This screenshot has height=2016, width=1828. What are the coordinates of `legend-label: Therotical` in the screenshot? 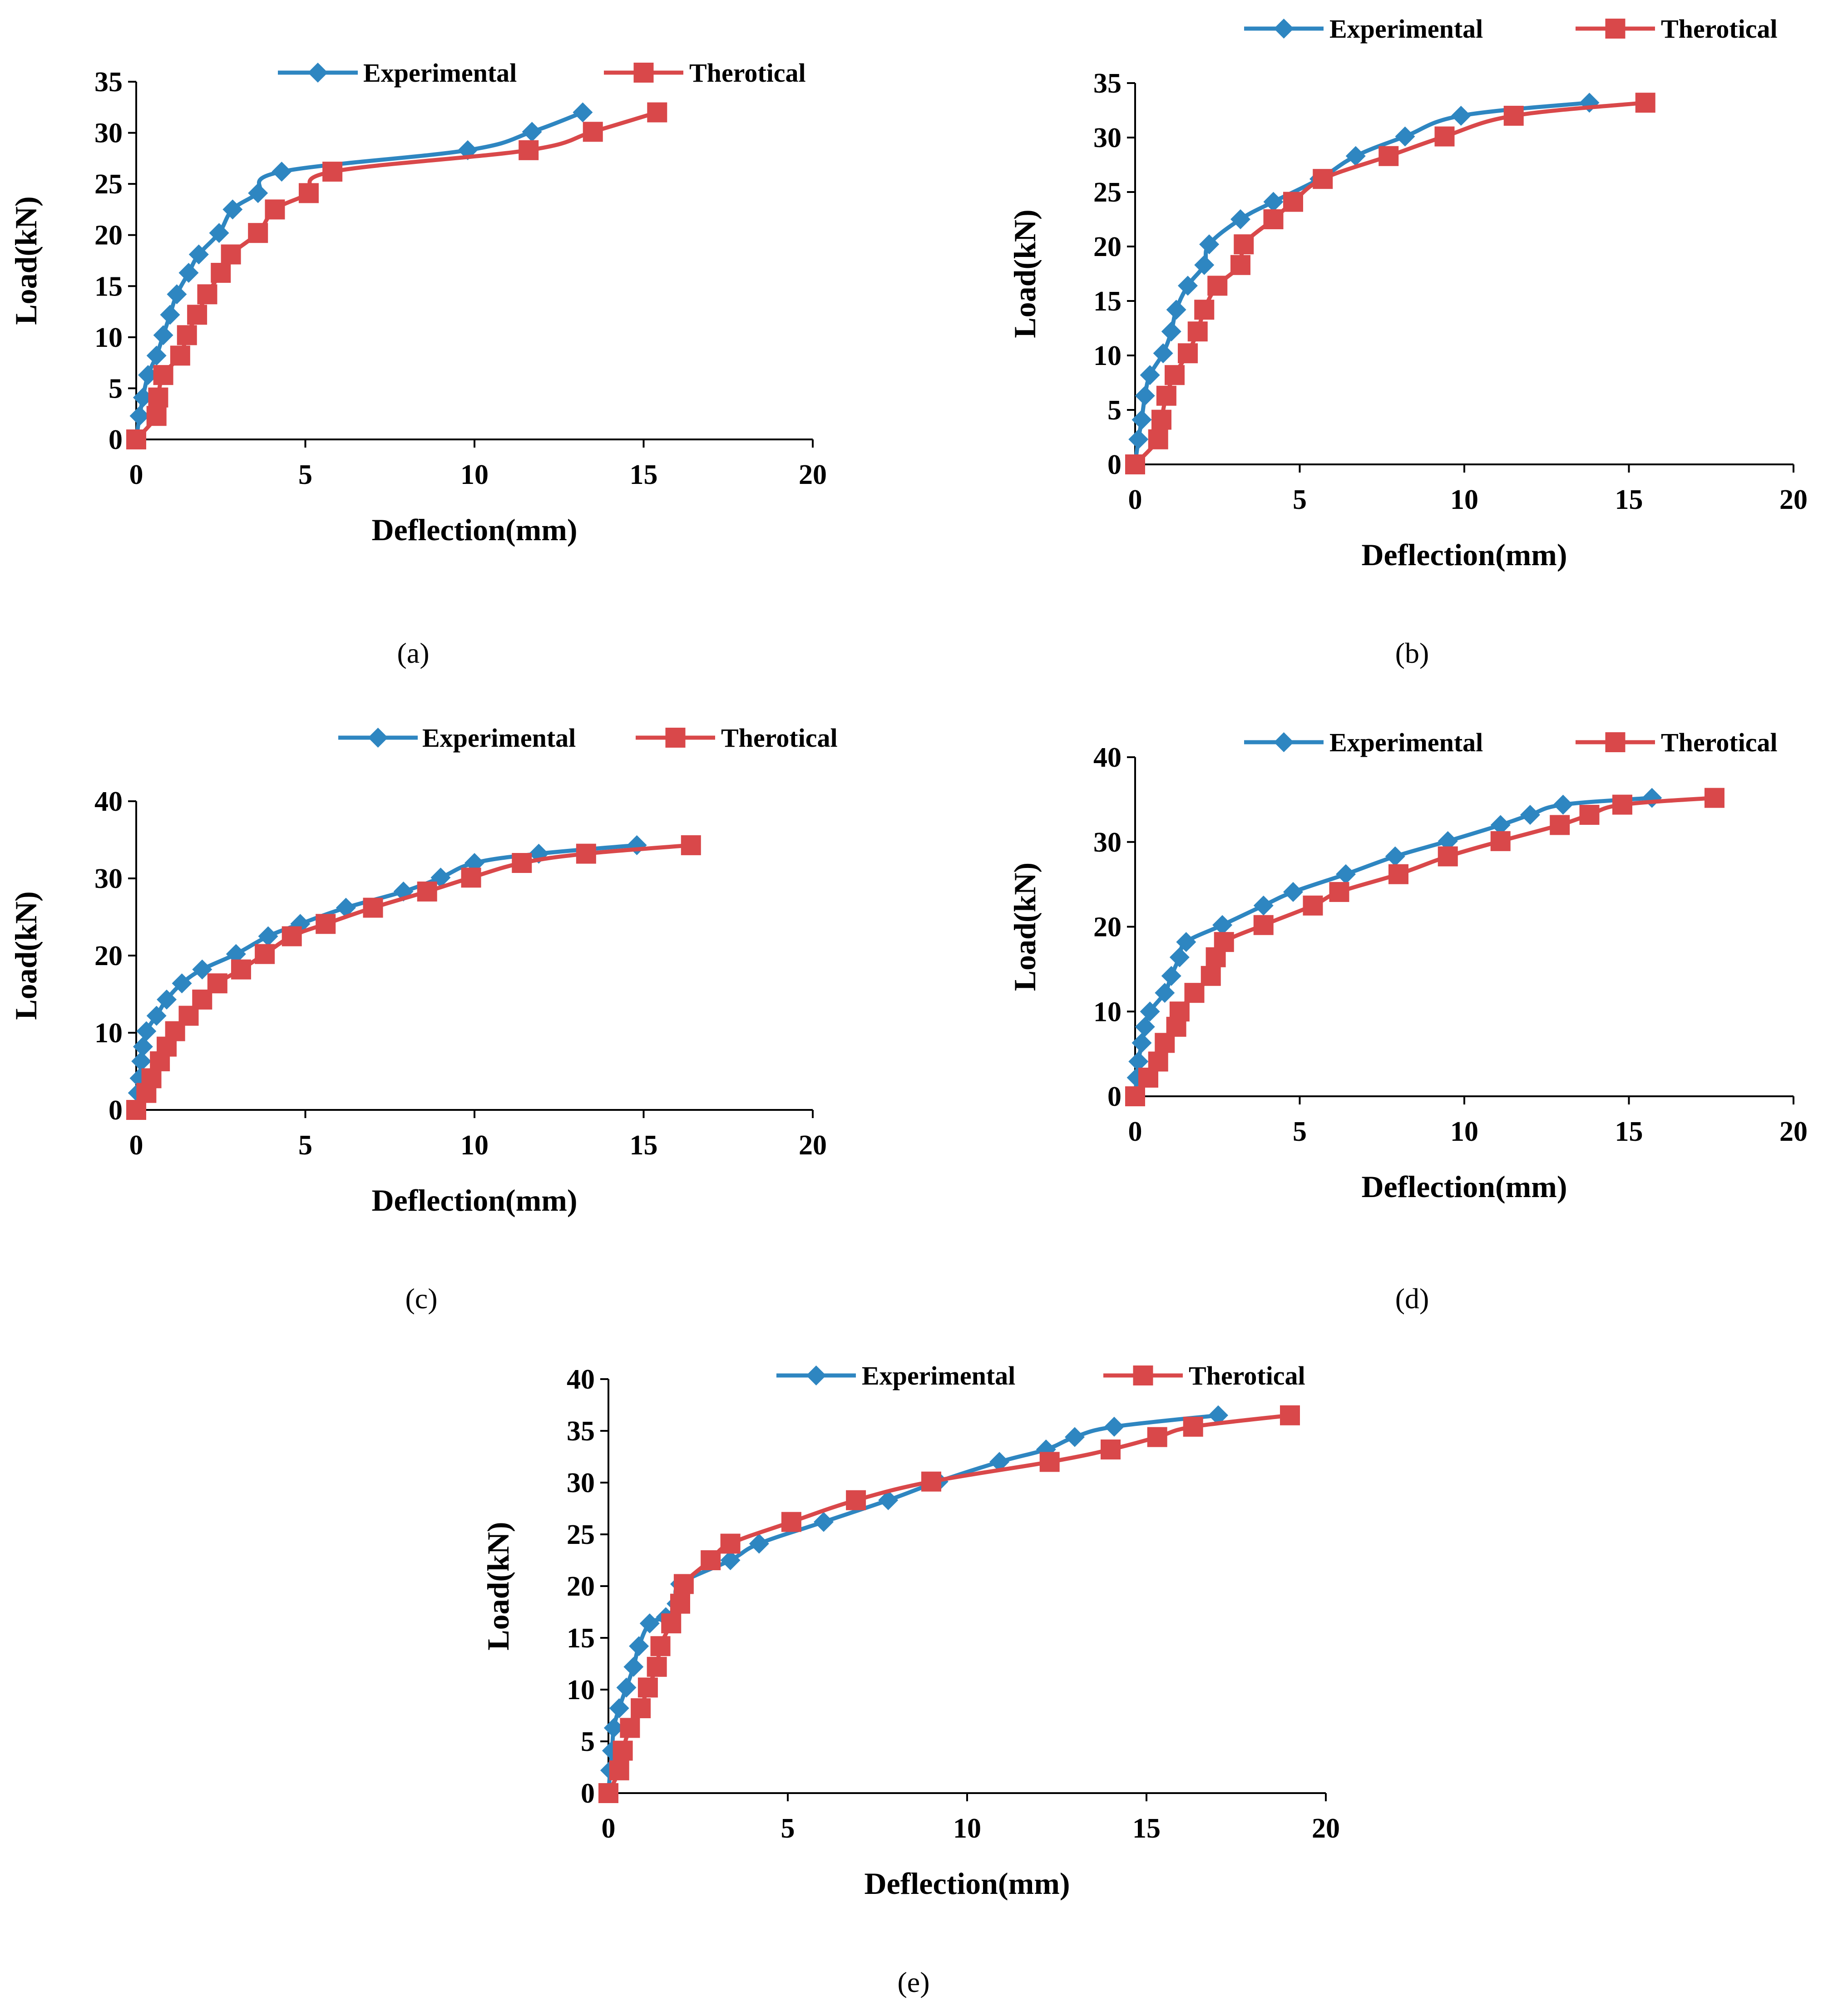 It's located at (1247, 1376).